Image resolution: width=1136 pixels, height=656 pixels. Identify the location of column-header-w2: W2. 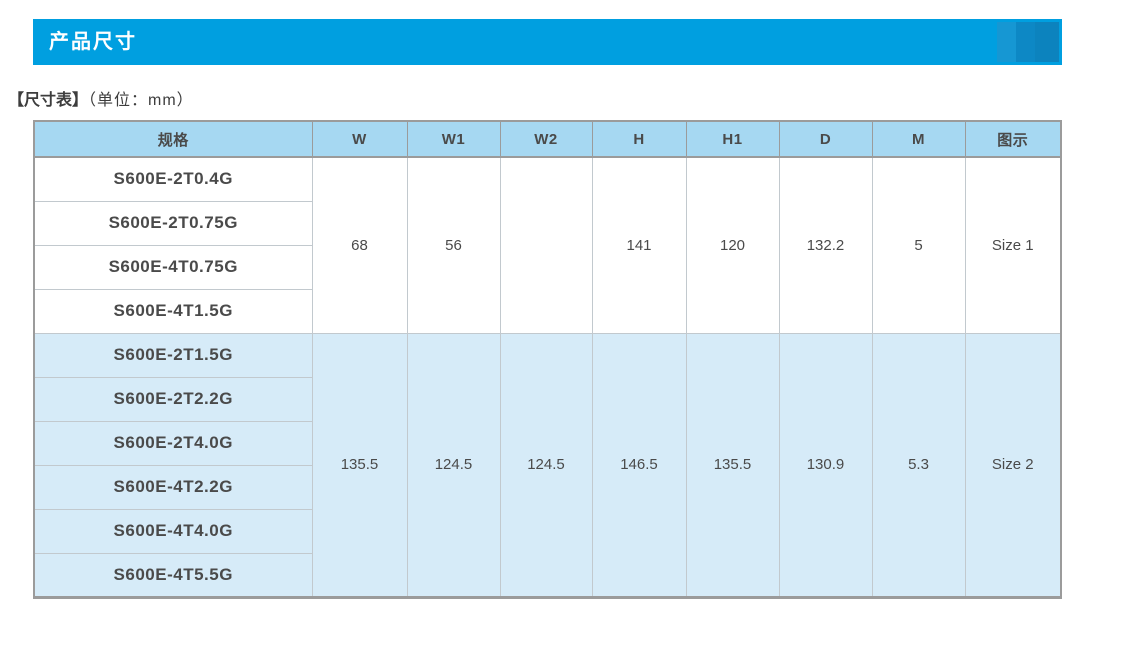
(546, 139).